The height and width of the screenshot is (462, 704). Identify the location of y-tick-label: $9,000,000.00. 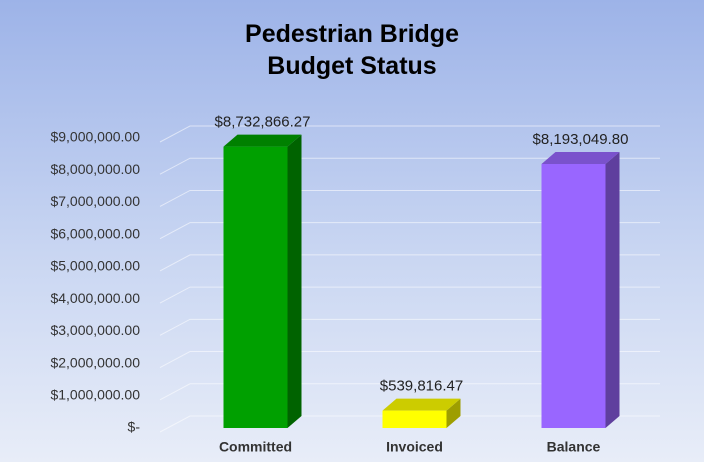
(95, 137).